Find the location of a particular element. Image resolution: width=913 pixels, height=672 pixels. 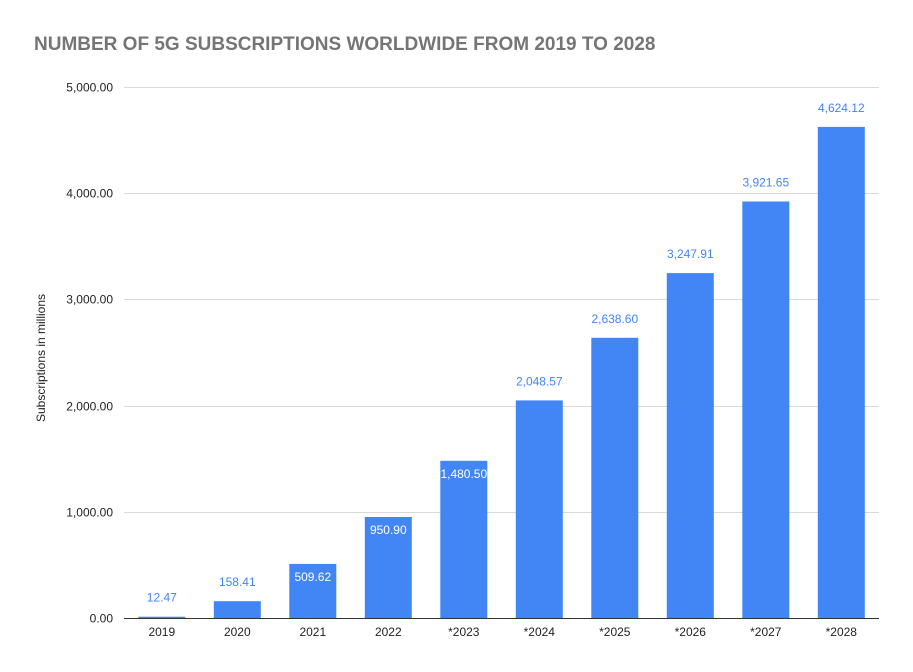

data-label: 509.62 is located at coordinates (312, 577).